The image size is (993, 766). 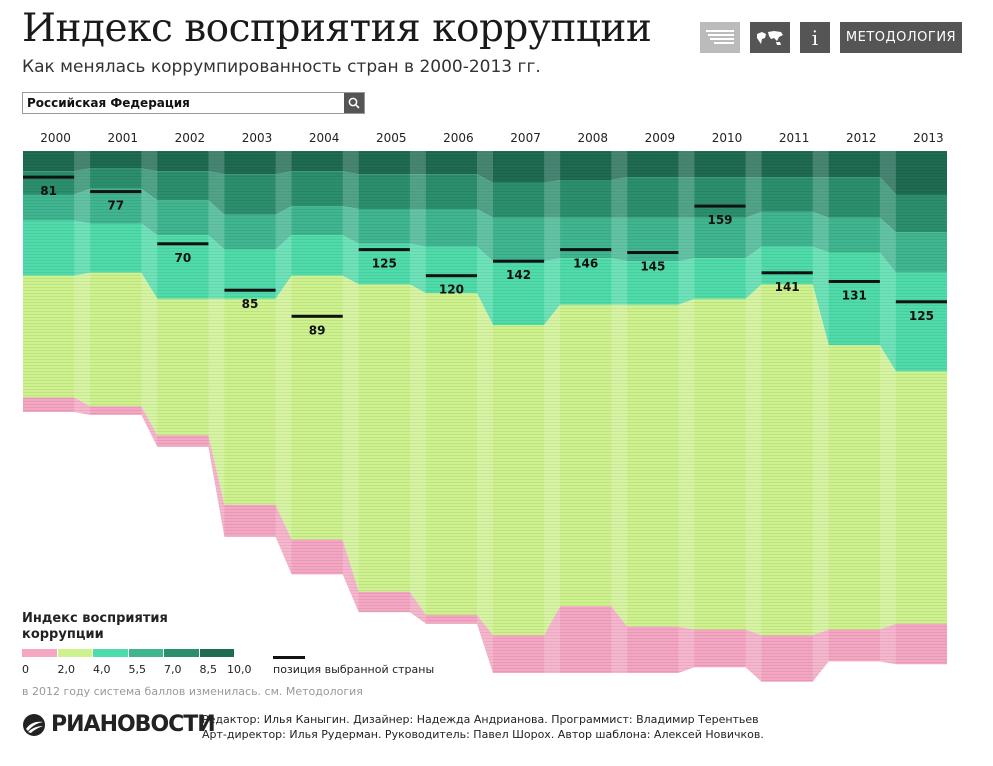 What do you see at coordinates (391, 138) in the screenshot?
I see `year-label-2005: 2005` at bounding box center [391, 138].